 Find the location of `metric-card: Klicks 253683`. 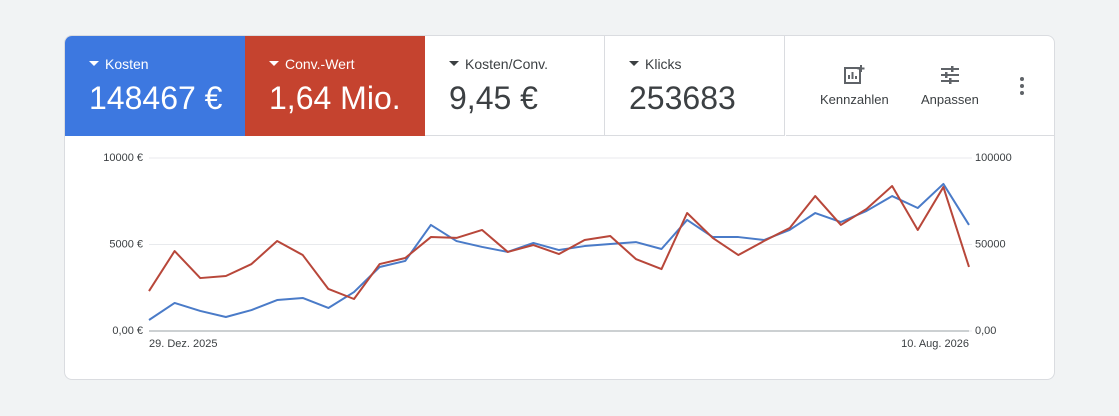

metric-card: Klicks 253683 is located at coordinates (695, 86).